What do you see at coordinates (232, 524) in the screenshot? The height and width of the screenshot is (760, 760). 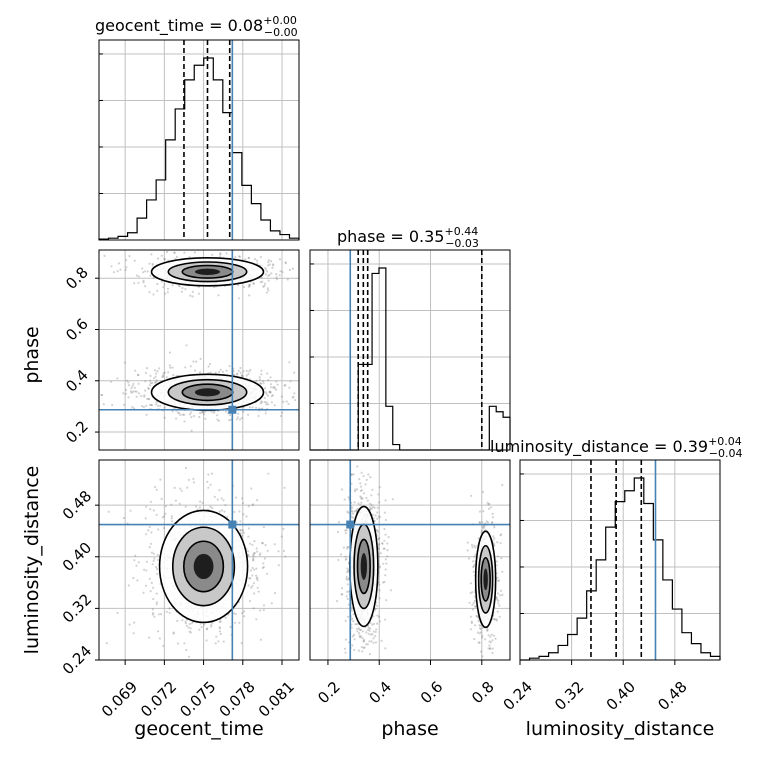 I see `truth-marker` at bounding box center [232, 524].